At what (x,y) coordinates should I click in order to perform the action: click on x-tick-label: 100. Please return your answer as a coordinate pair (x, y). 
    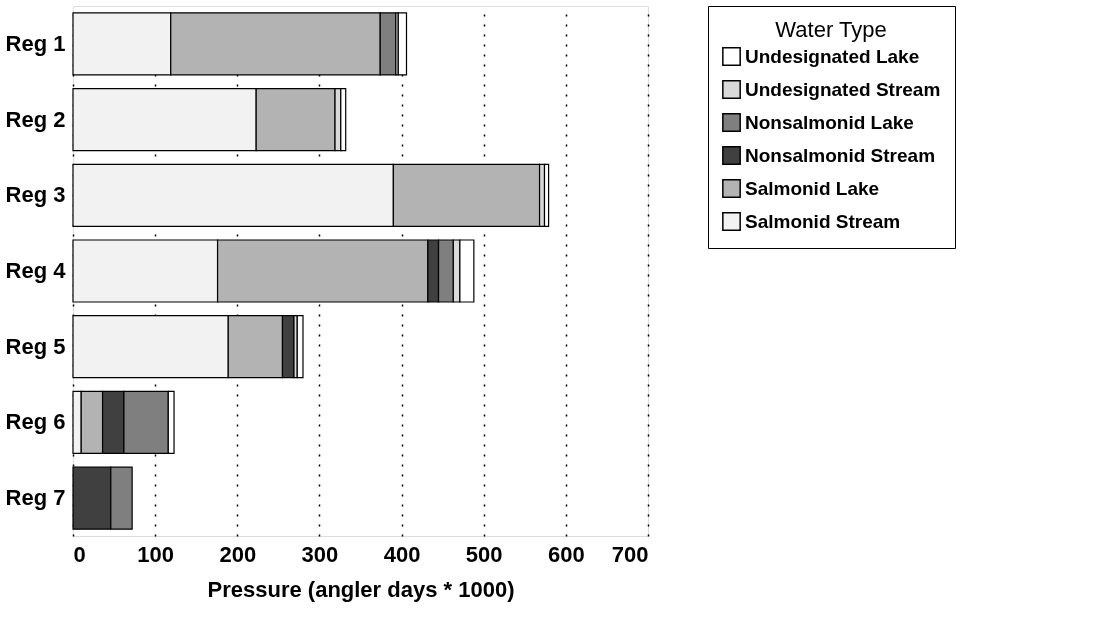
    Looking at the image, I should click on (155, 554).